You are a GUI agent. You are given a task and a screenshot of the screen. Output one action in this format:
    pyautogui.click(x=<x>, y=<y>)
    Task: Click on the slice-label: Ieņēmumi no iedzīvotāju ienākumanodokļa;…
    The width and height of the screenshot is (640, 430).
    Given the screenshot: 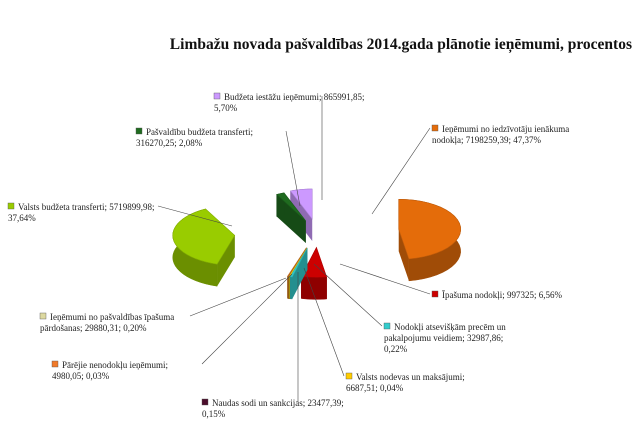 What is the action you would take?
    pyautogui.click(x=500, y=135)
    